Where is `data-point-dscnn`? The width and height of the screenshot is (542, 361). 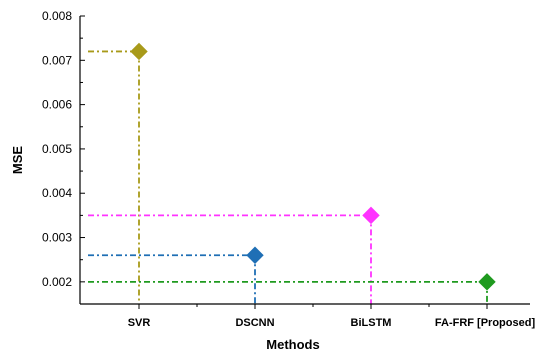
data-point-dscnn is located at coordinates (255, 255).